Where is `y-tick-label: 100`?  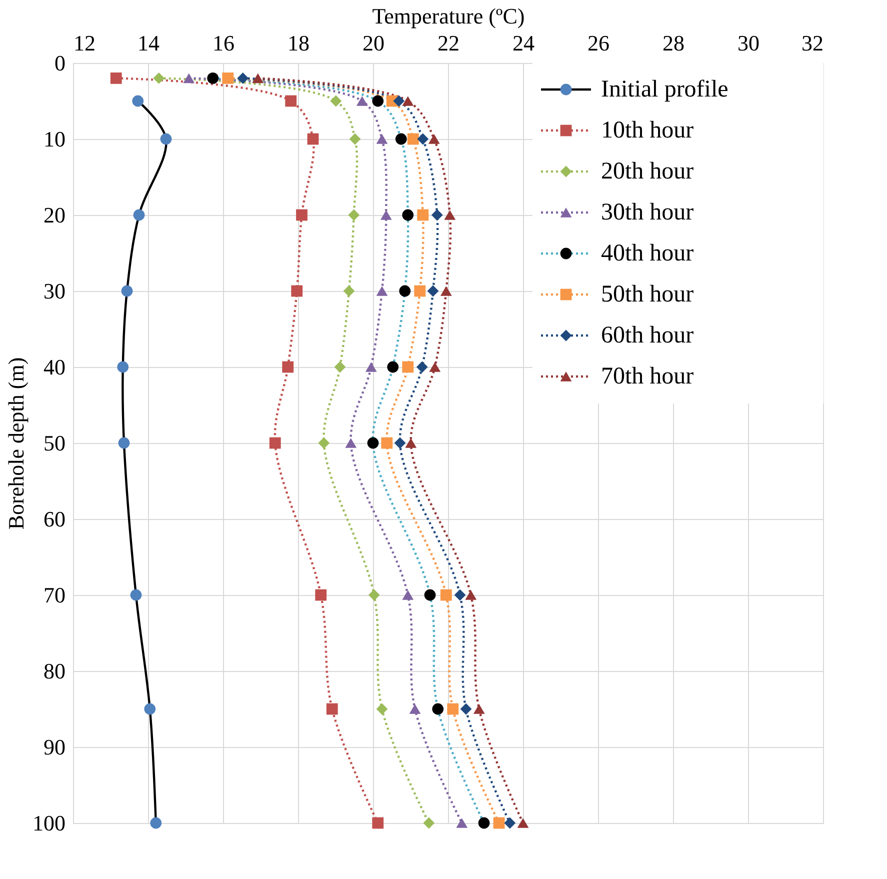 y-tick-label: 100 is located at coordinates (49, 823).